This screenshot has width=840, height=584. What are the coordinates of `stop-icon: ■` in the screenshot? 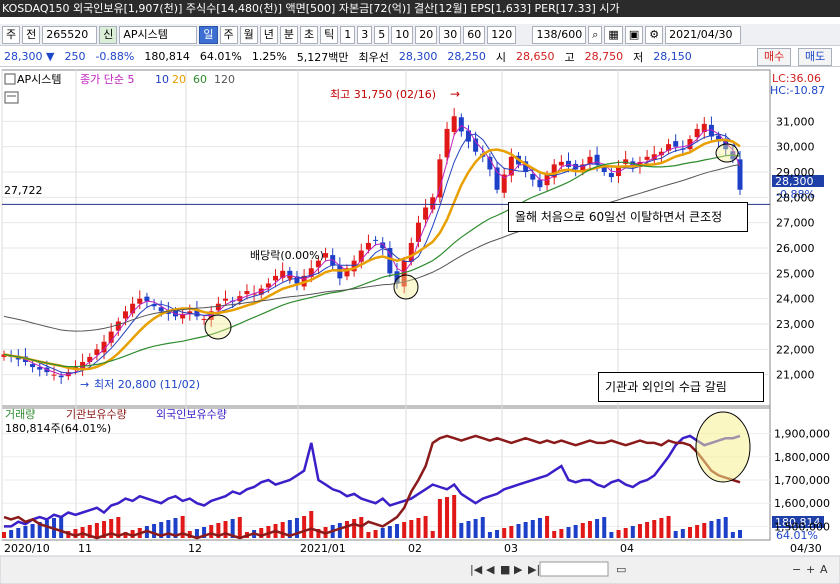 It's located at (505, 569).